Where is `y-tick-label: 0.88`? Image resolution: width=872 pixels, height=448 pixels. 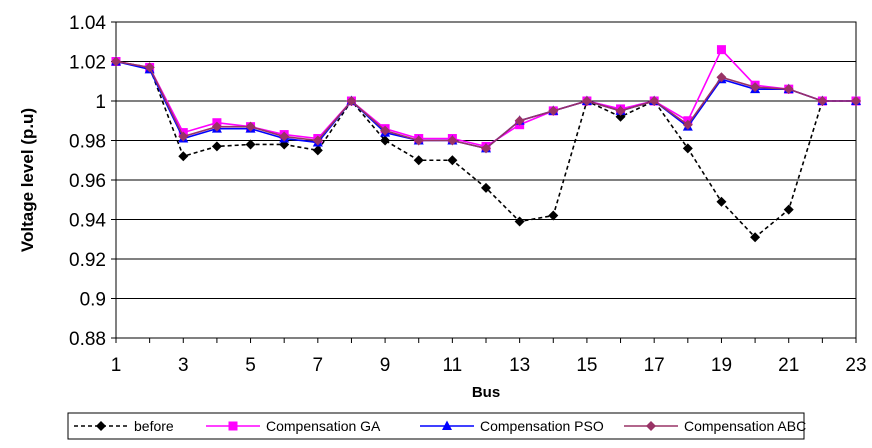 y-tick-label: 0.88 is located at coordinates (87, 339).